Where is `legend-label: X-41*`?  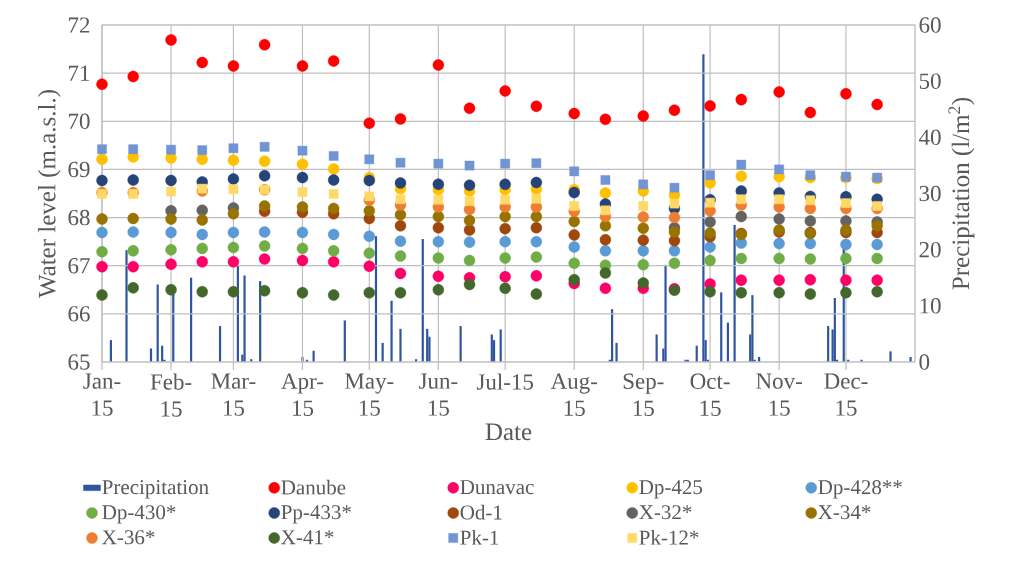
legend-label: X-41* is located at coordinates (307, 537).